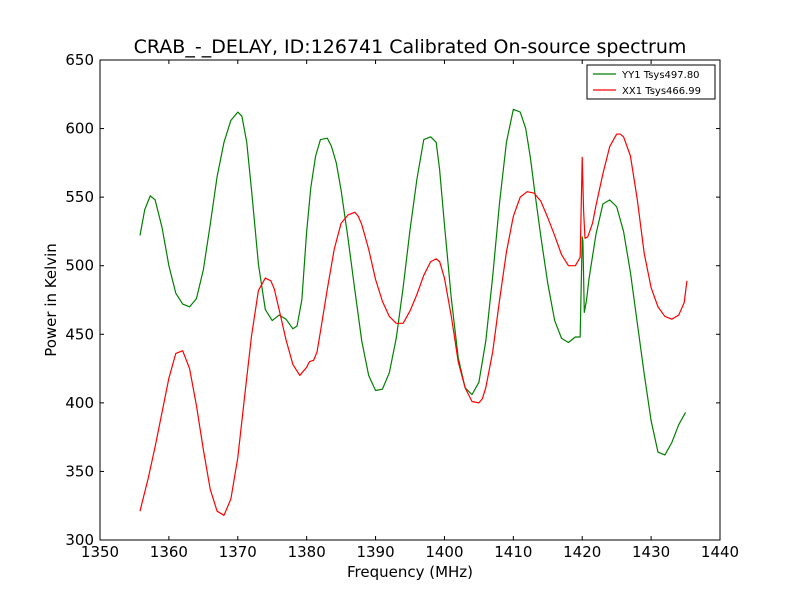  What do you see at coordinates (79, 266) in the screenshot?
I see `y-tick-label: 500` at bounding box center [79, 266].